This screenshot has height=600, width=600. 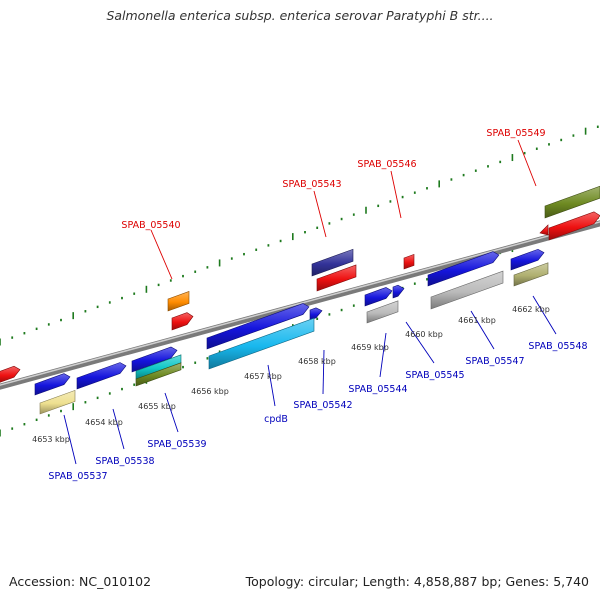 What do you see at coordinates (124, 461) in the screenshot?
I see `gene-label-spab_05538: SPAB_05538` at bounding box center [124, 461].